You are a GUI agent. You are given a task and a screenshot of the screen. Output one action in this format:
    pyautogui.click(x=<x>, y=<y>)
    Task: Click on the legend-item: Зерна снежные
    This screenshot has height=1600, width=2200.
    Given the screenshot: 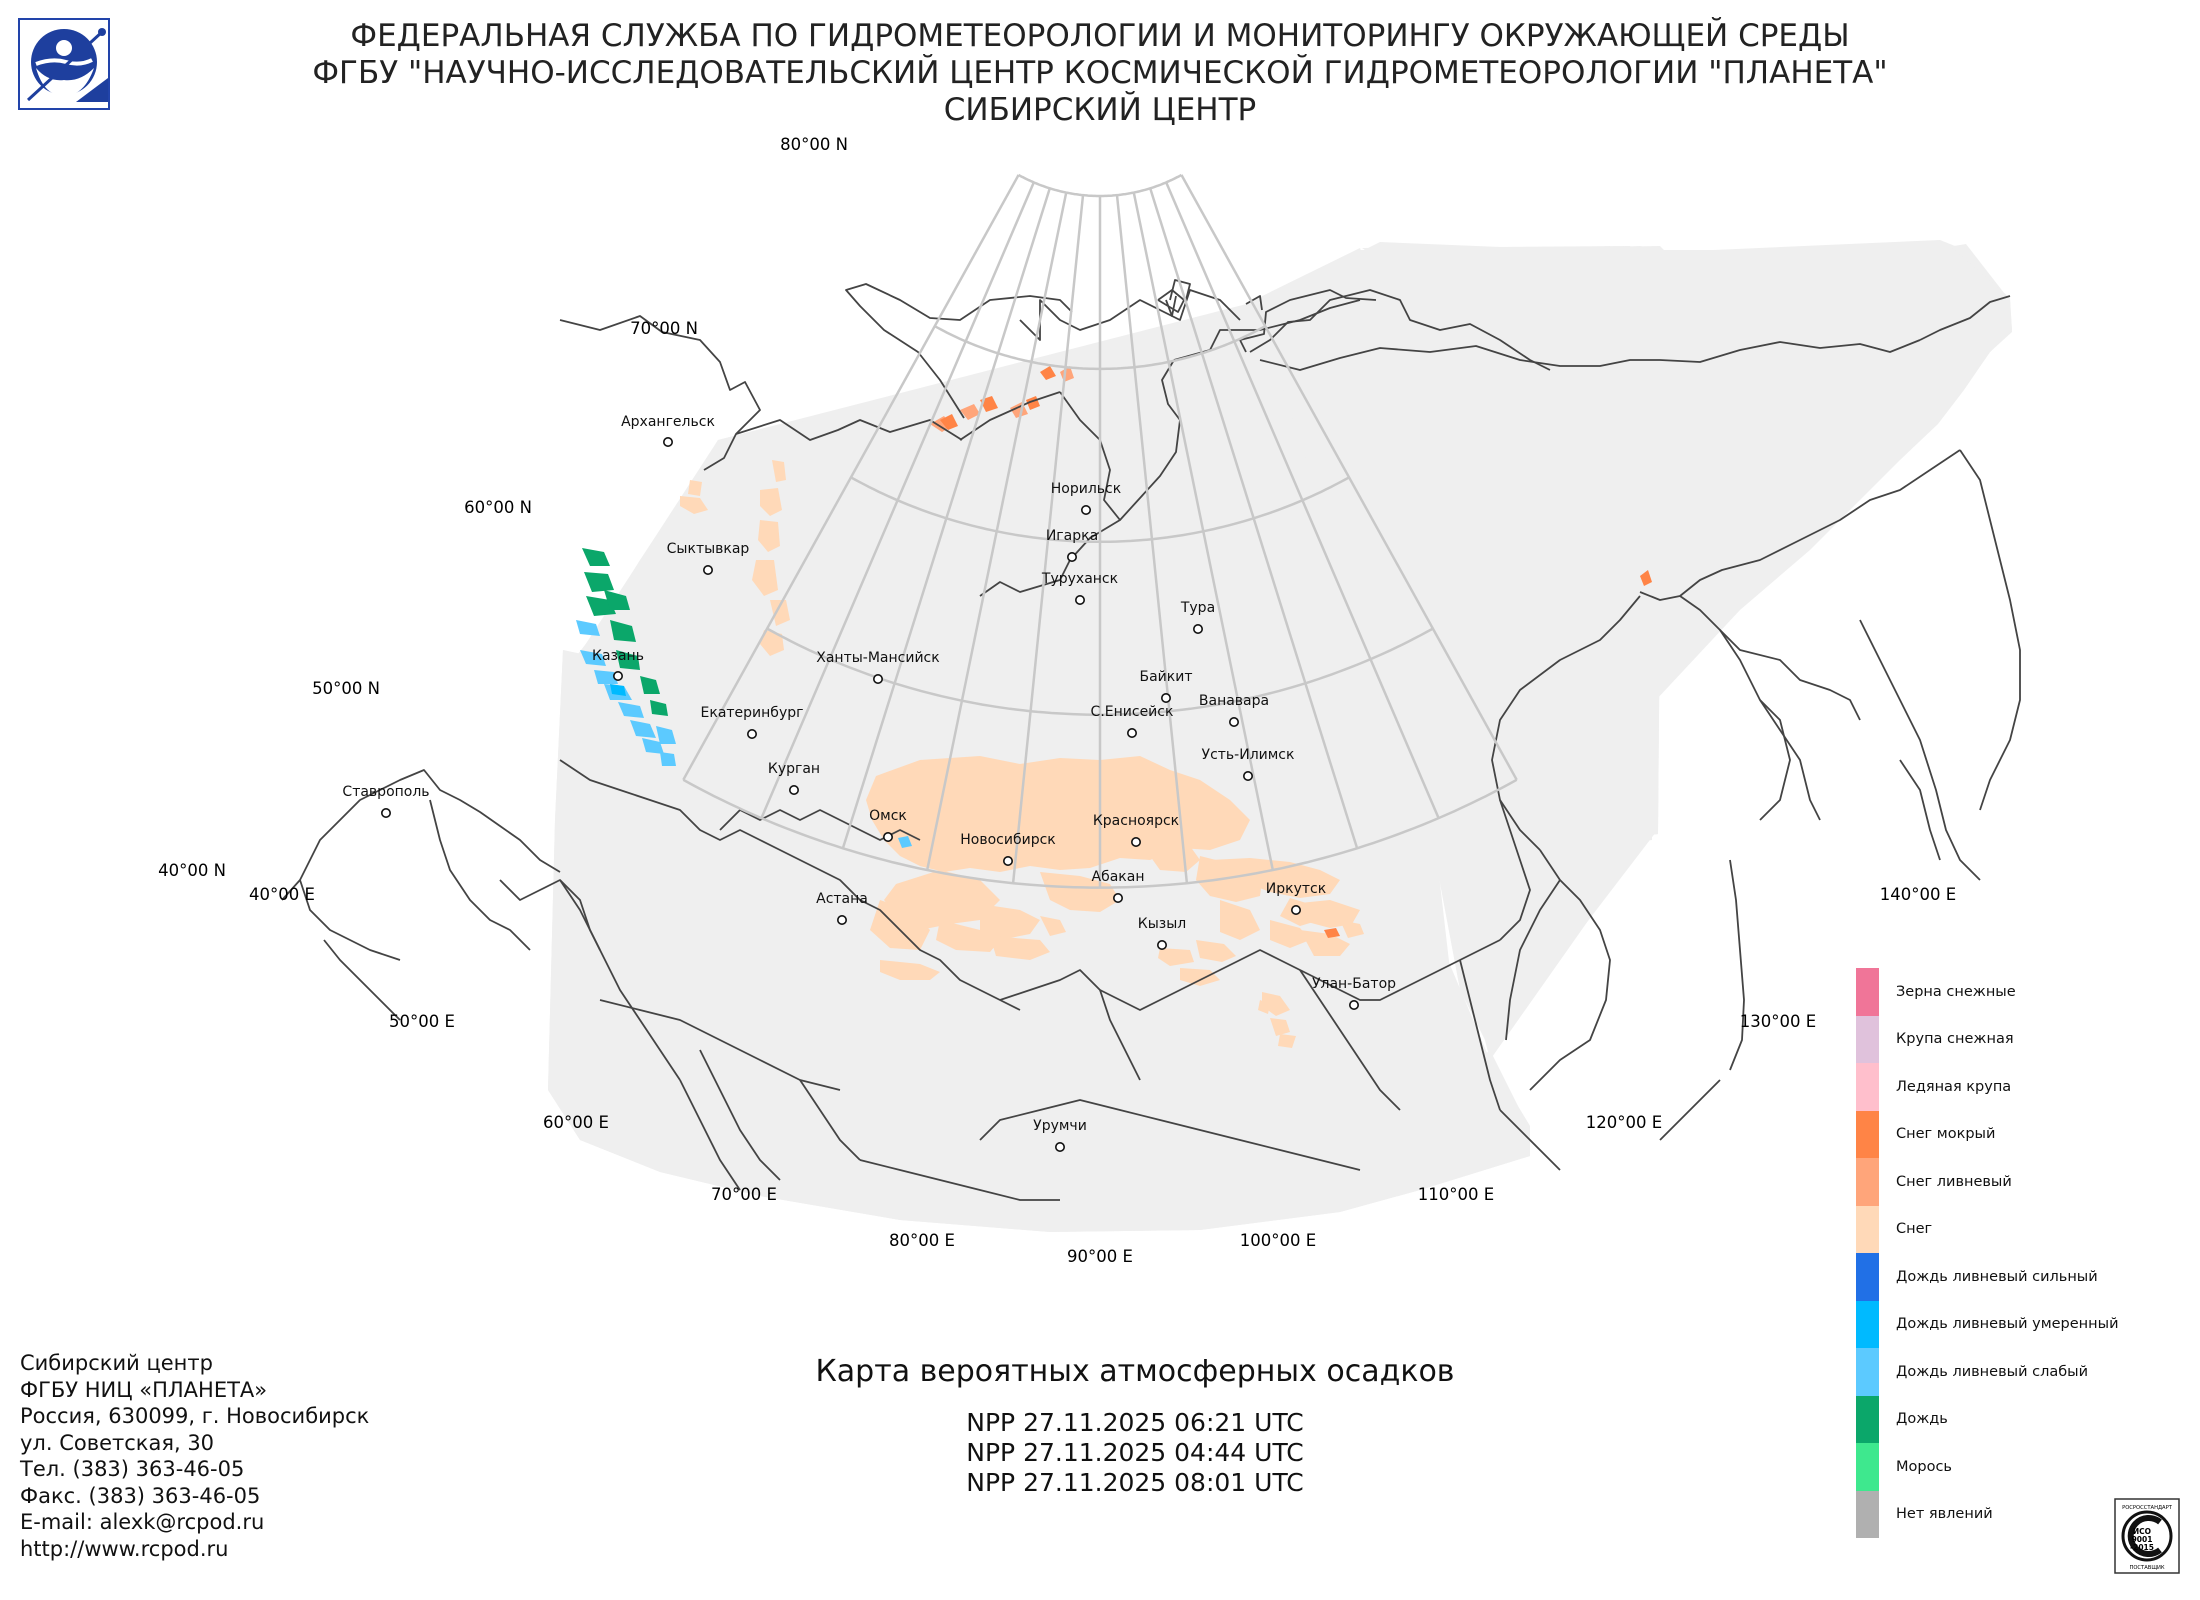 What is the action you would take?
    pyautogui.click(x=2016, y=992)
    